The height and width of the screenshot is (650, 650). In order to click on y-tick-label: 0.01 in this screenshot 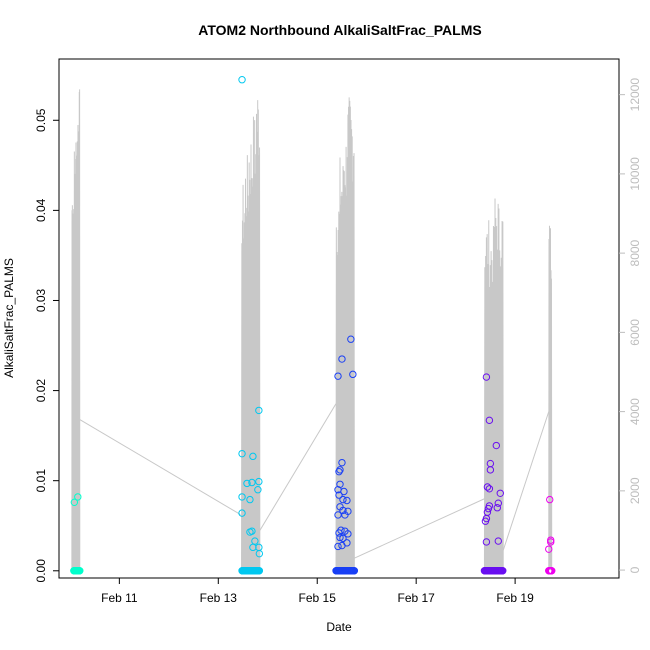, I will do `click(41, 481)`.